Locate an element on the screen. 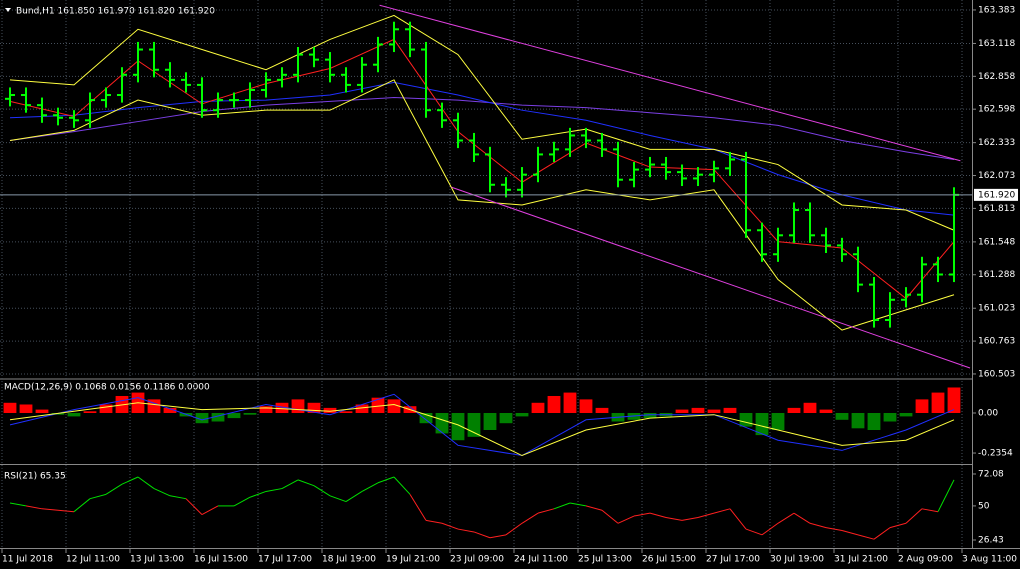 Image resolution: width=1020 pixels, height=569 pixels. y-tick-label: 161.023 is located at coordinates (996, 309).